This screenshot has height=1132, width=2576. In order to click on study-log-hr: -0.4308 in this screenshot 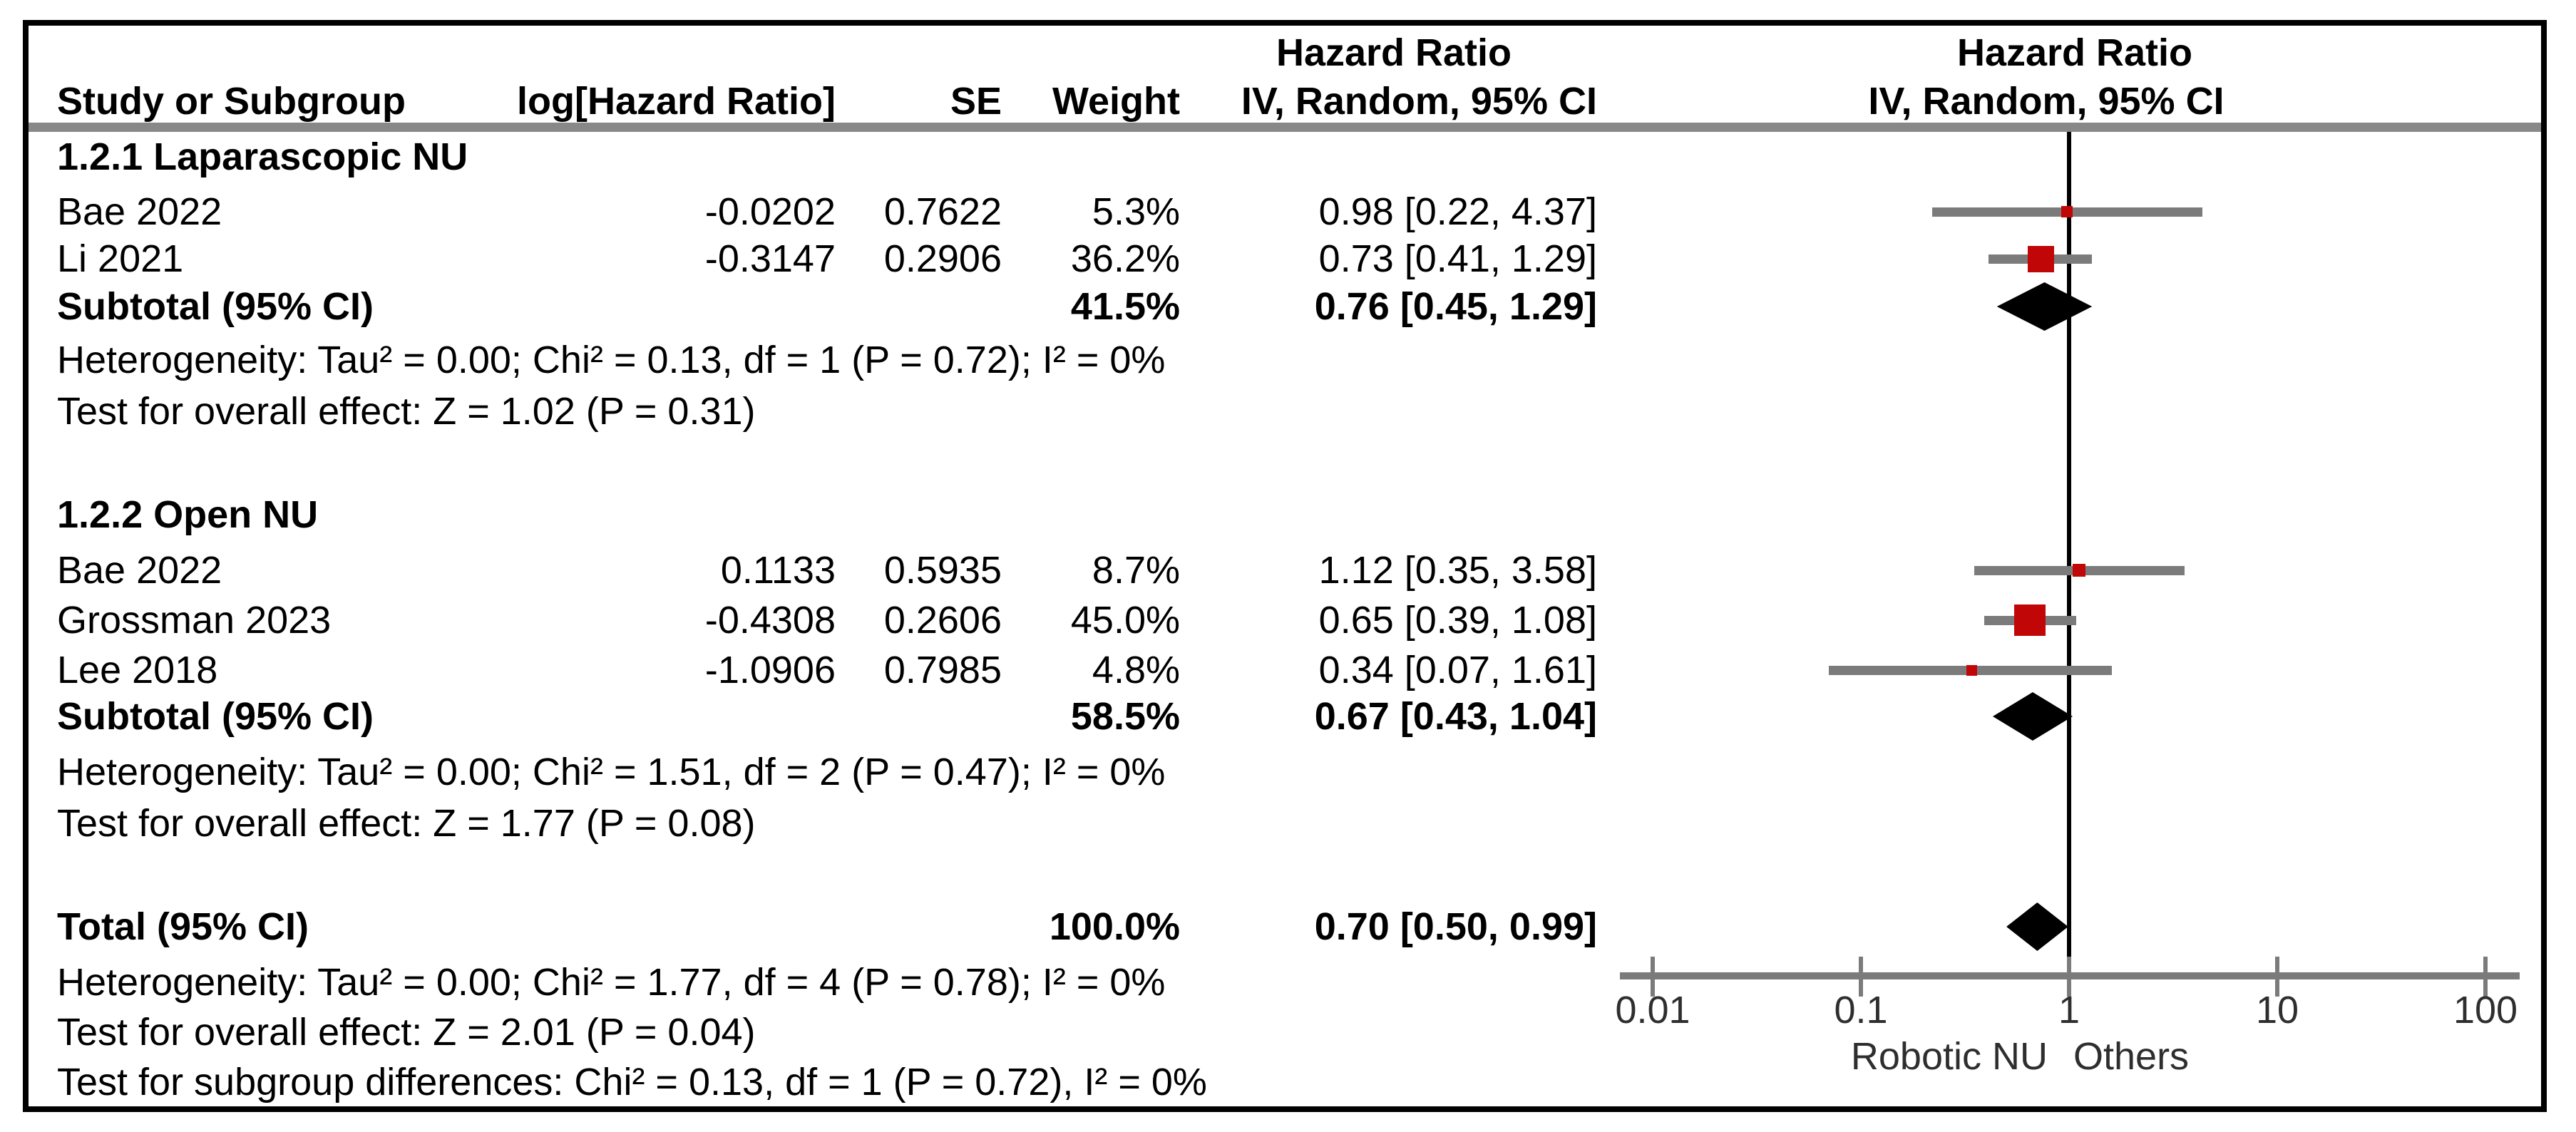, I will do `click(770, 620)`.